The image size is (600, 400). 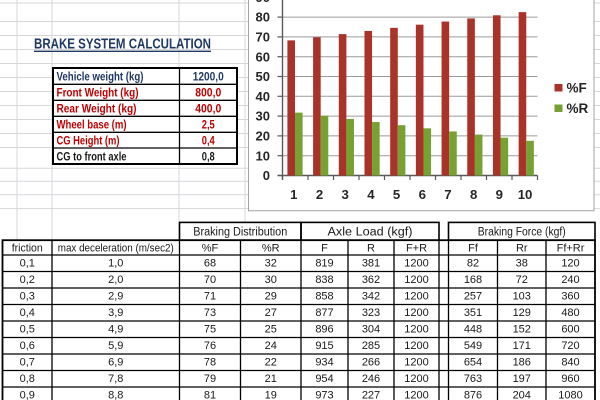 I want to click on svg-text: 2,9, so click(x=115, y=297).